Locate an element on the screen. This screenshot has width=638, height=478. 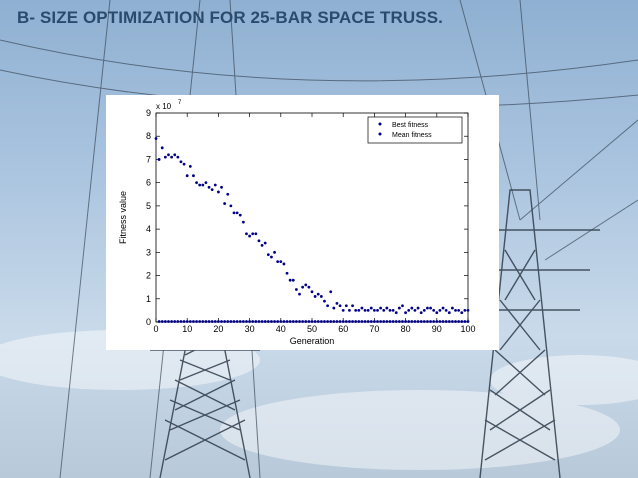
legend-label: Best fitness is located at coordinates (410, 125).